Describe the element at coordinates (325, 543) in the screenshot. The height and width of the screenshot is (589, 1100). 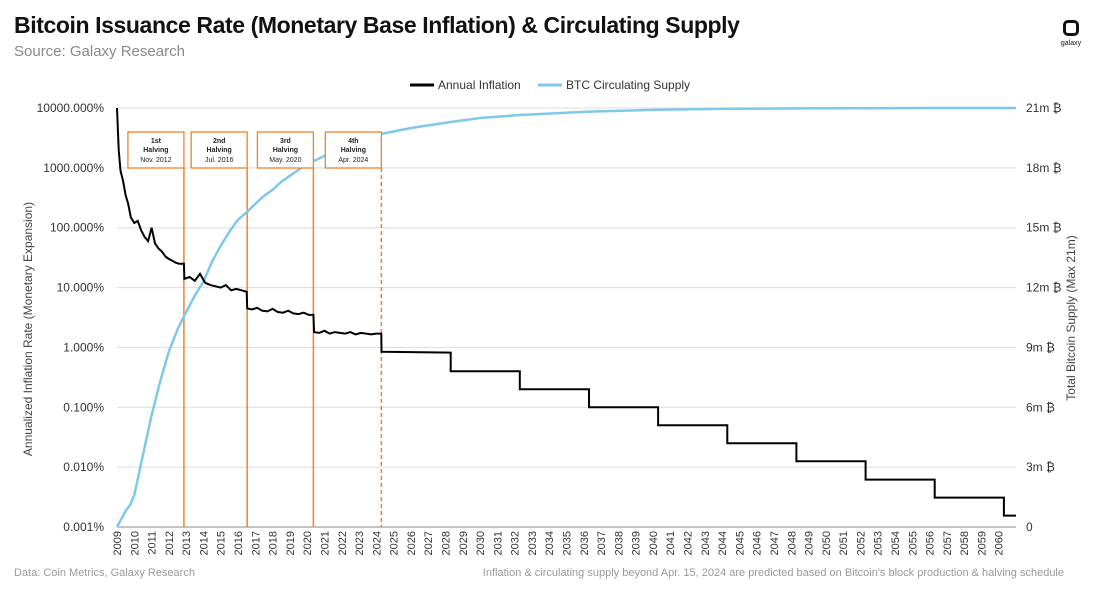
I see `x-tick-label: 2021` at that location.